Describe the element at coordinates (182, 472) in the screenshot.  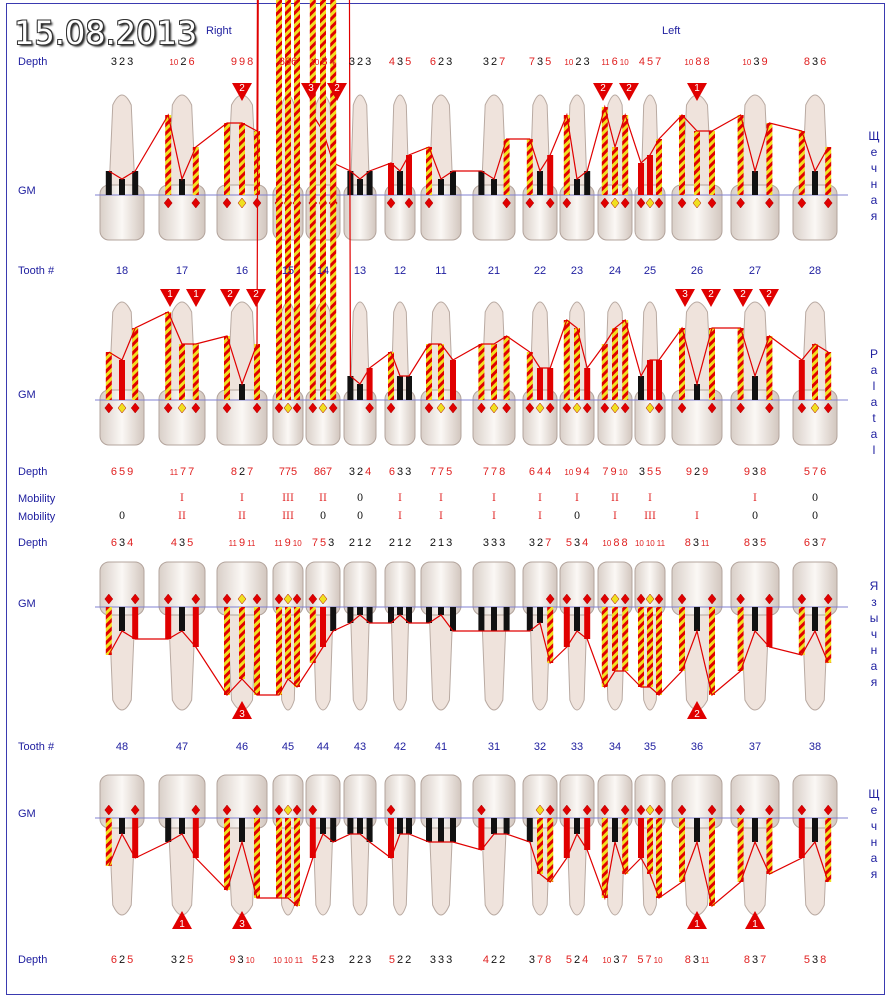
I see `upper_palatal_depth-2: 11 7 7` at that location.